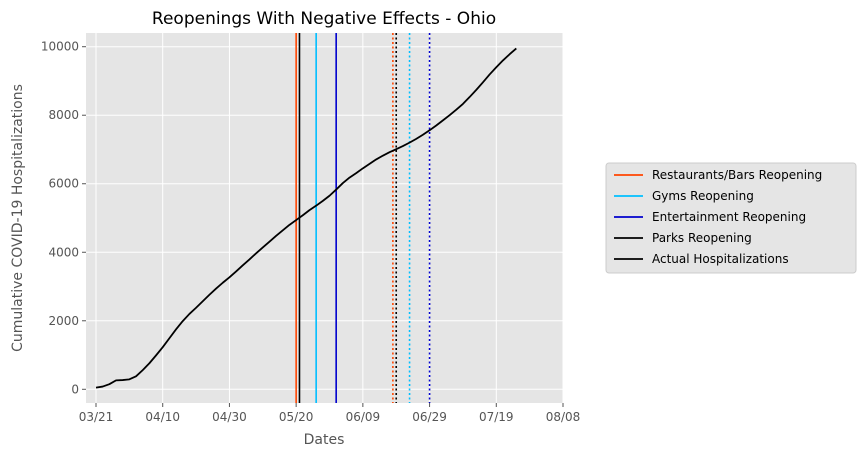 This screenshot has width=864, height=457. I want to click on x-tick-label: 08/08, so click(563, 417).